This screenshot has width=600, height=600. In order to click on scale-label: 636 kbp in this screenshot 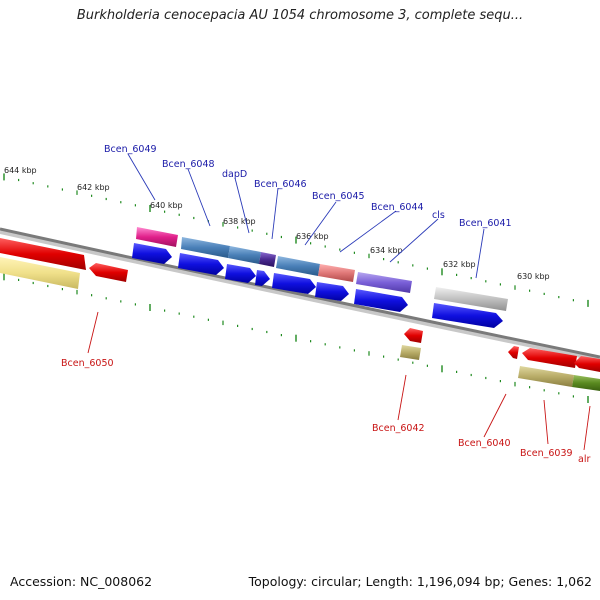, I will do `click(312, 236)`.